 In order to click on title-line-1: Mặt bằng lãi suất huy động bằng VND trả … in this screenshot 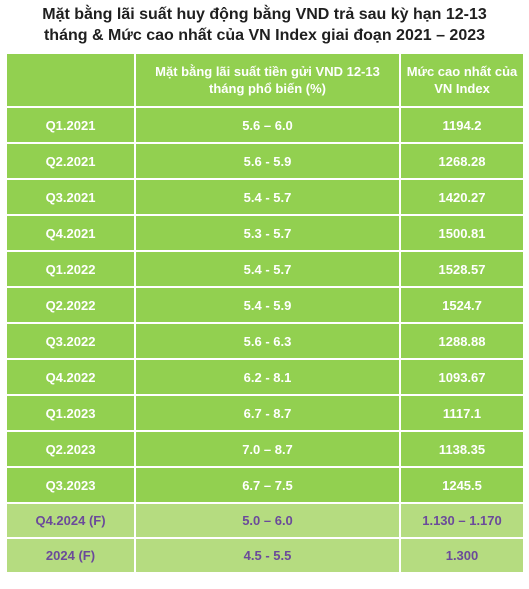, I will do `click(264, 14)`.